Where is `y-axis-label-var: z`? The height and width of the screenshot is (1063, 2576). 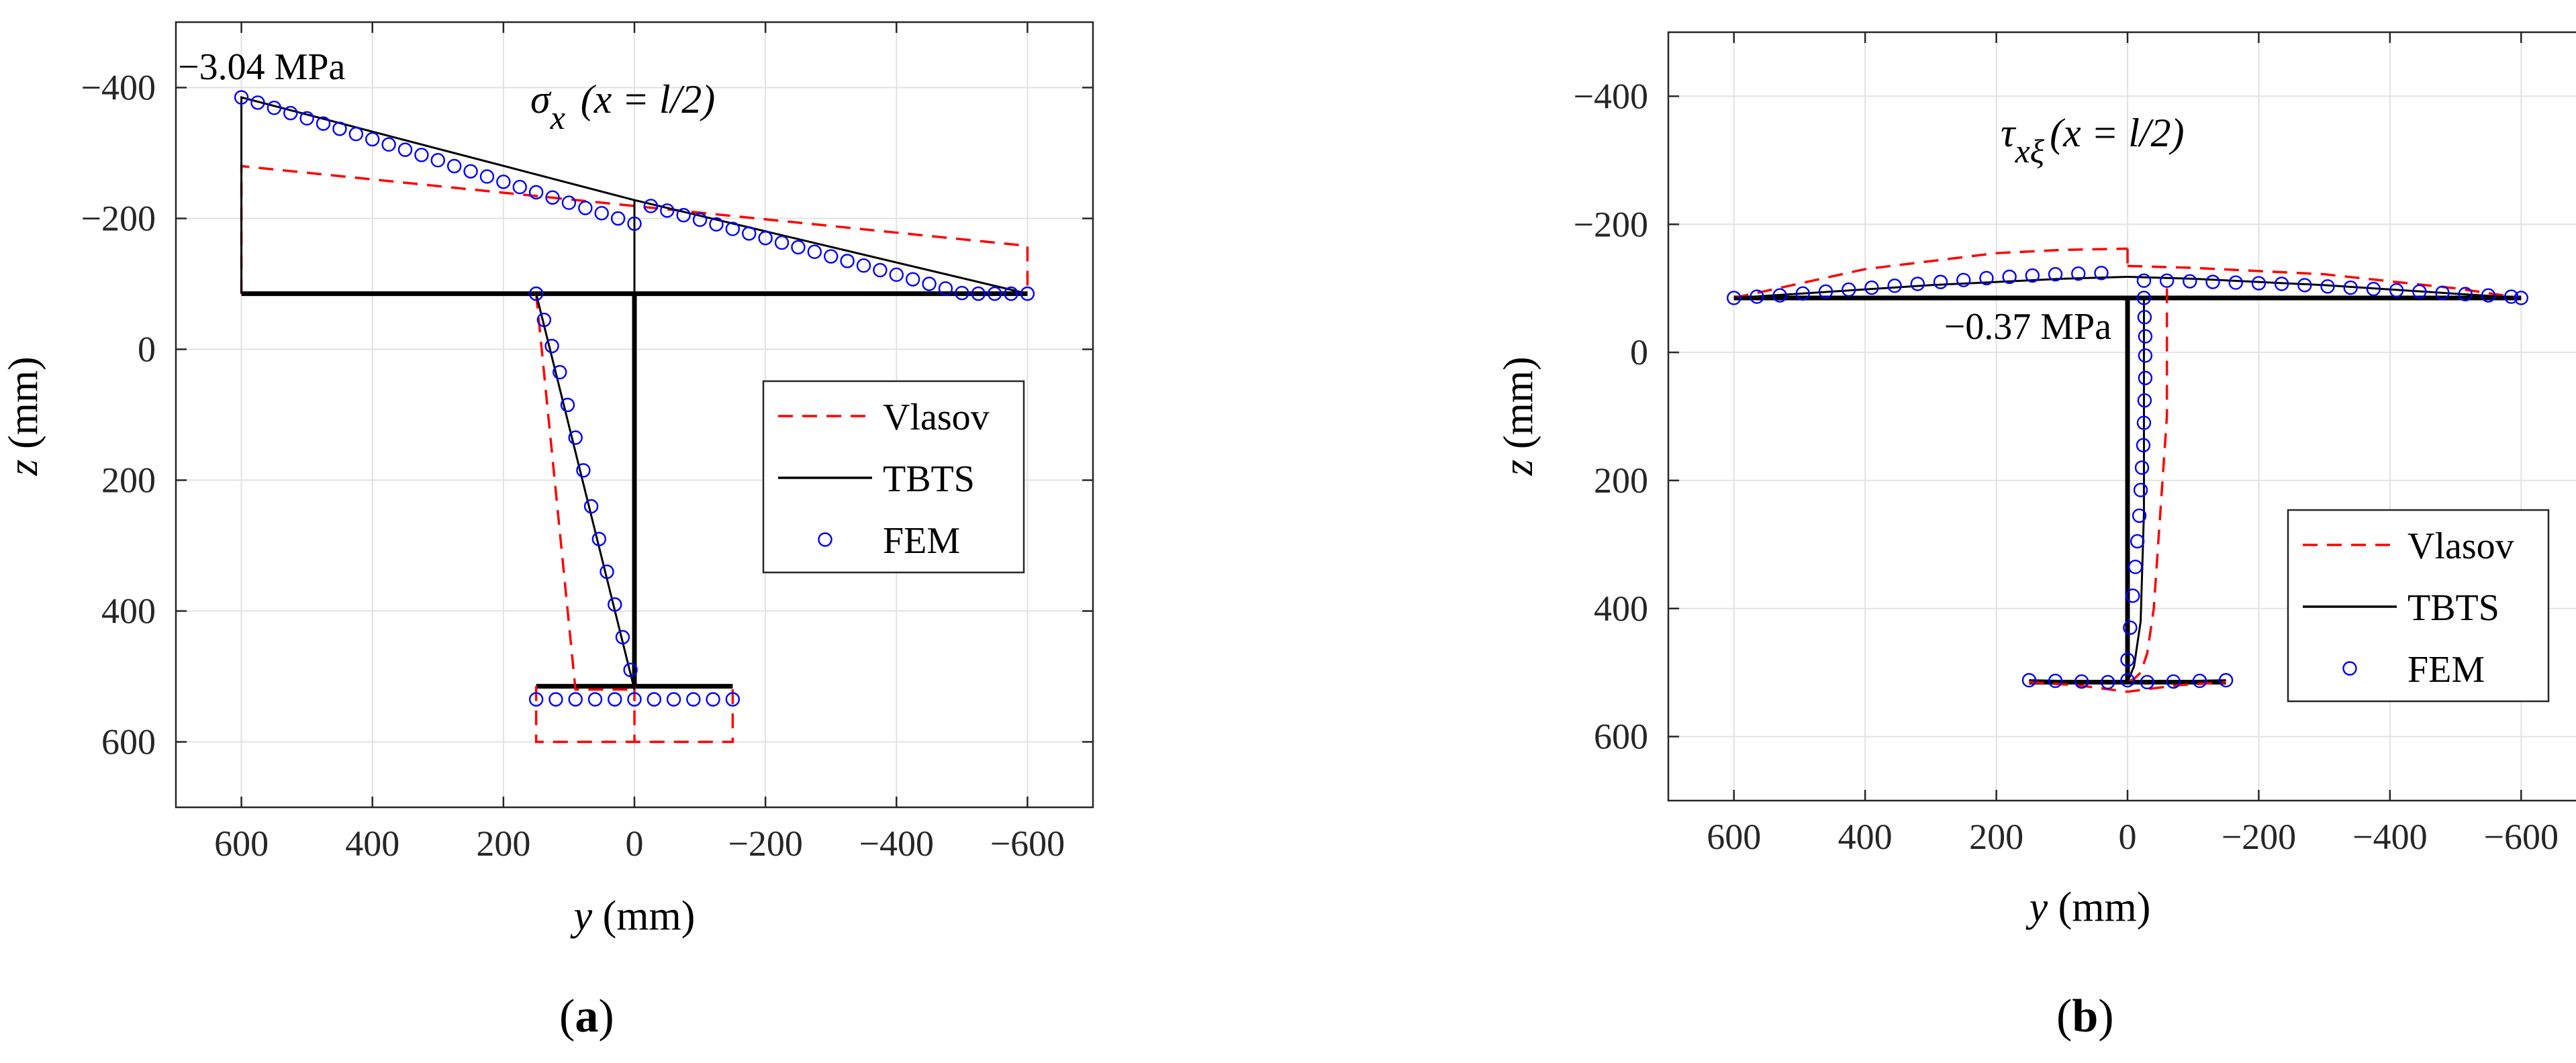 y-axis-label-var: z is located at coordinates (24, 468).